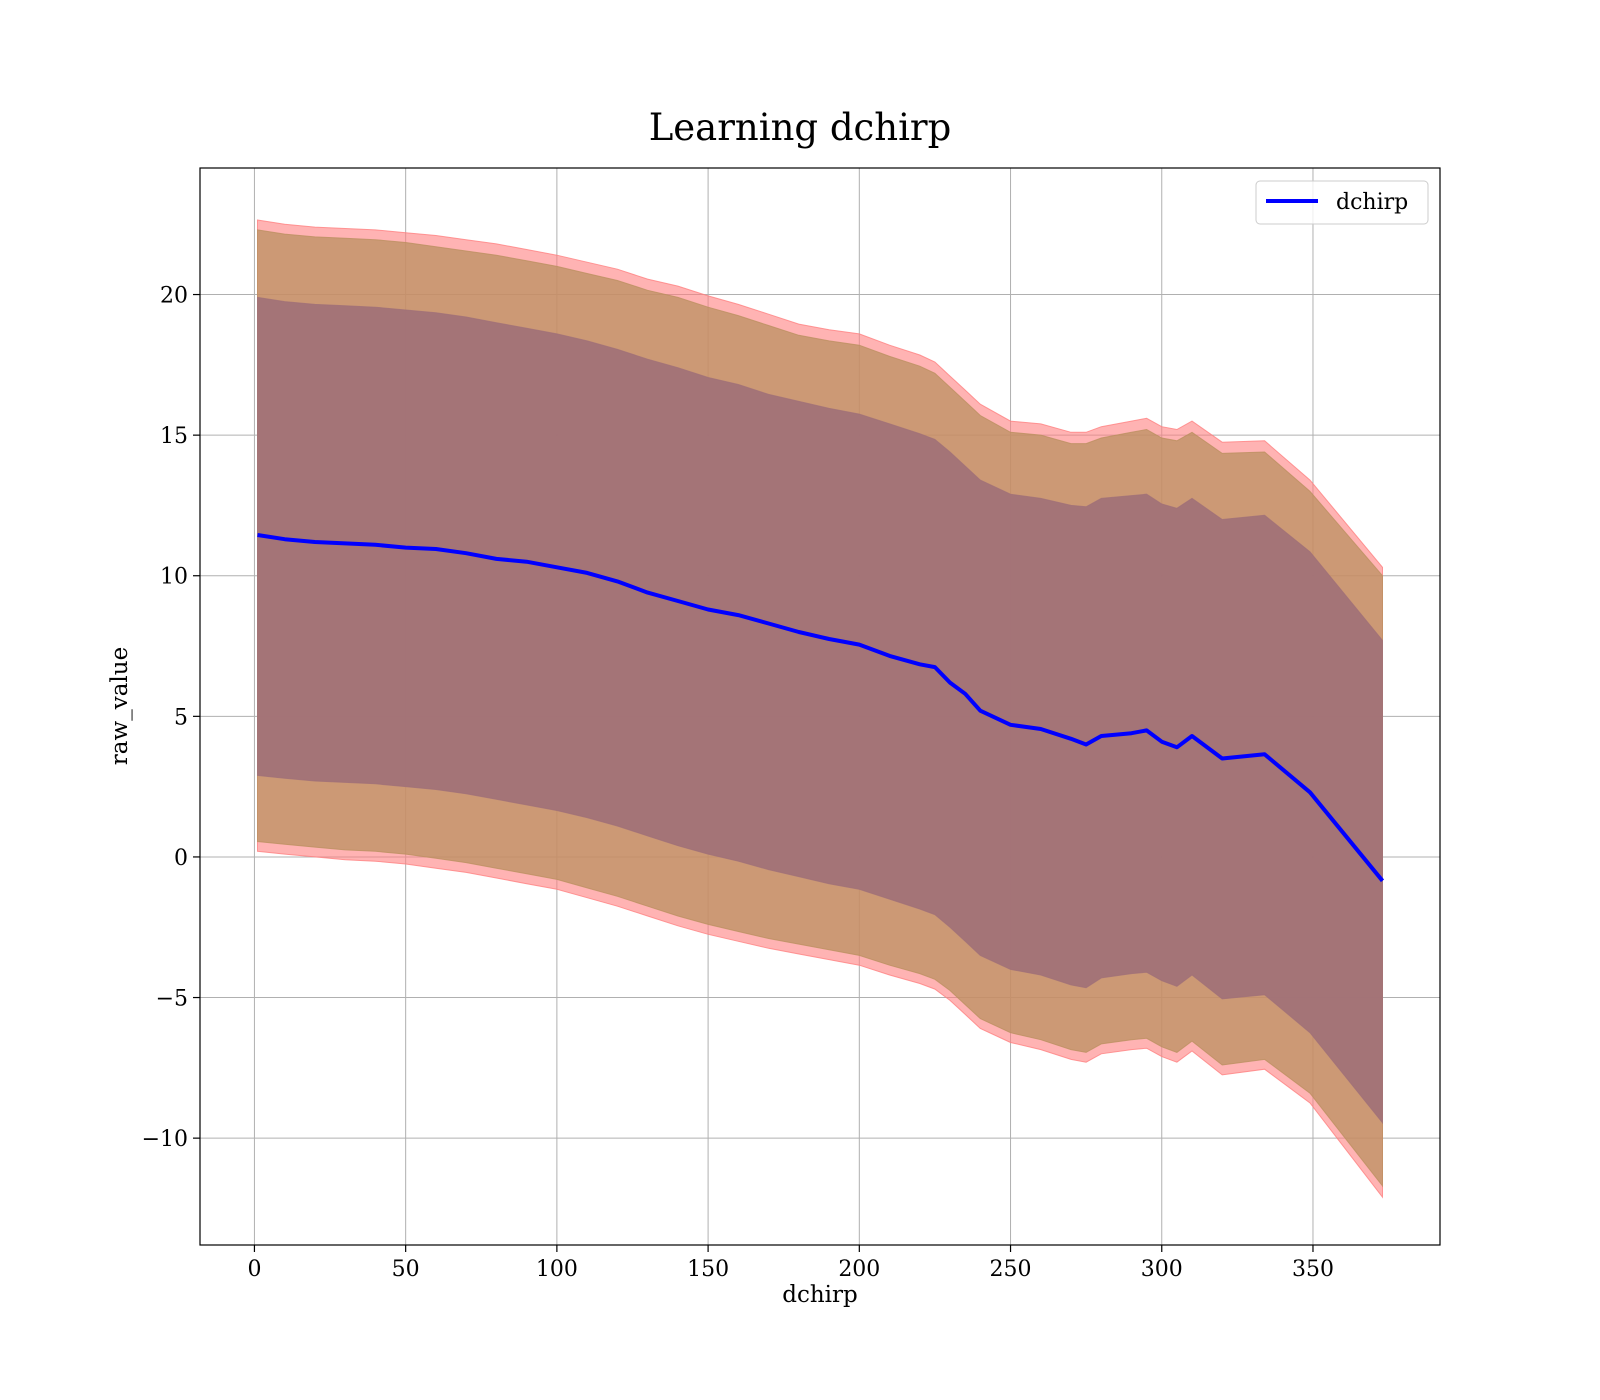  Describe the element at coordinates (1162, 1269) in the screenshot. I see `x-tick-label: 300` at that location.